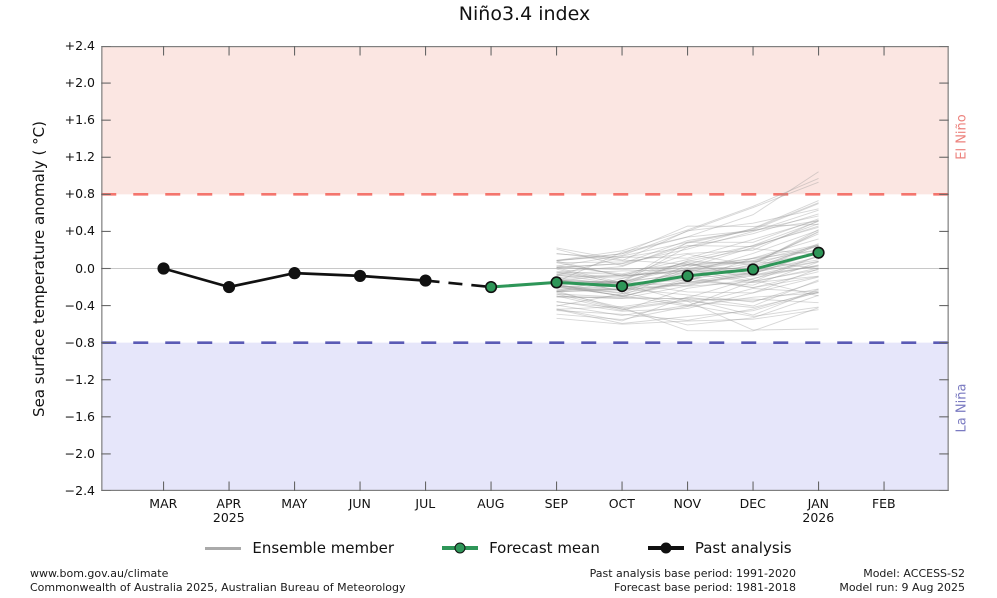 The image size is (997, 598). I want to click on x-tick-label: AUG, so click(491, 503).